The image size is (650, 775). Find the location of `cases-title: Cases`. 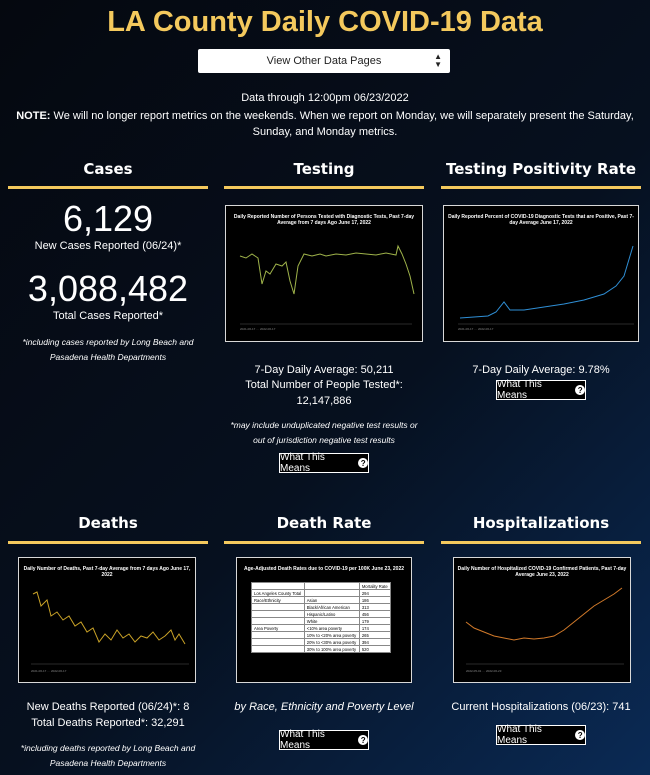

cases-title: Cases is located at coordinates (108, 169).